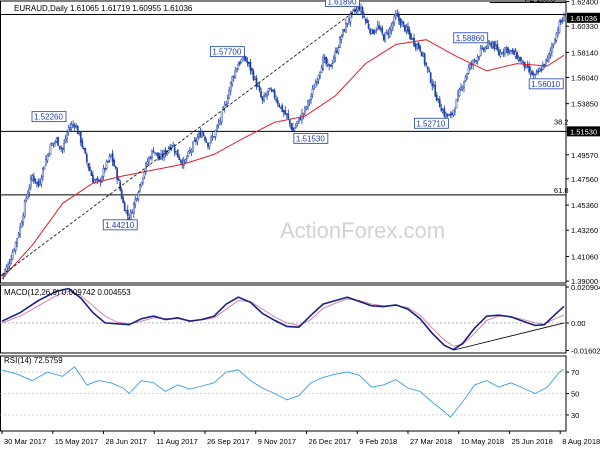  Describe the element at coordinates (561, 190) in the screenshot. I see `fib-61-label: 61.8` at that location.